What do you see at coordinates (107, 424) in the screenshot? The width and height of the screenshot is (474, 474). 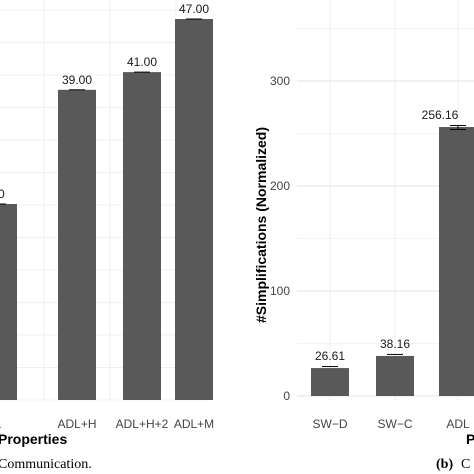 I see `left-x-ticks: L ADL+H ADL+H+2 ADL+M` at bounding box center [107, 424].